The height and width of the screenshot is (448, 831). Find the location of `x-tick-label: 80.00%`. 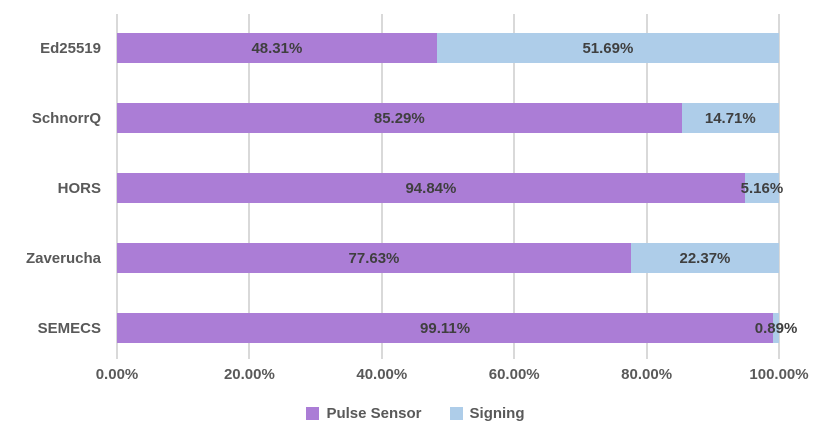

x-tick-label: 80.00% is located at coordinates (647, 374).